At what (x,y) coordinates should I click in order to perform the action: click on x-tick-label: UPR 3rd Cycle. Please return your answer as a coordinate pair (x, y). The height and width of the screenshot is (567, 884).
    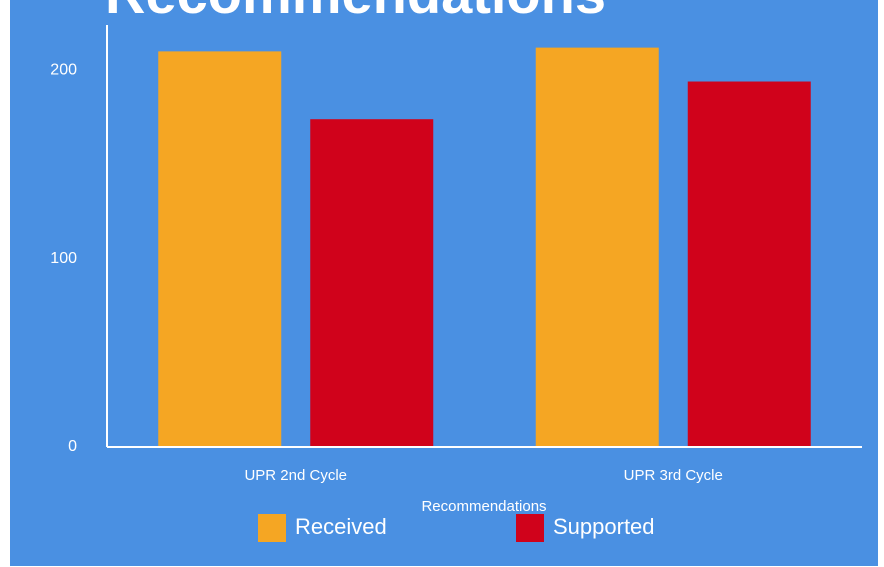
    Looking at the image, I should click on (673, 475).